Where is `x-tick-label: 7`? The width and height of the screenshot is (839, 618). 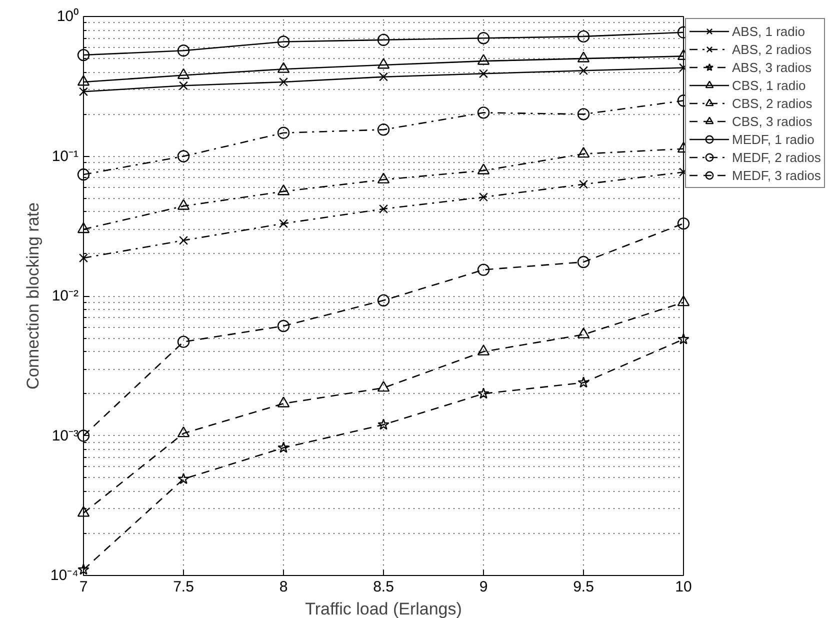 x-tick-label: 7 is located at coordinates (83, 587).